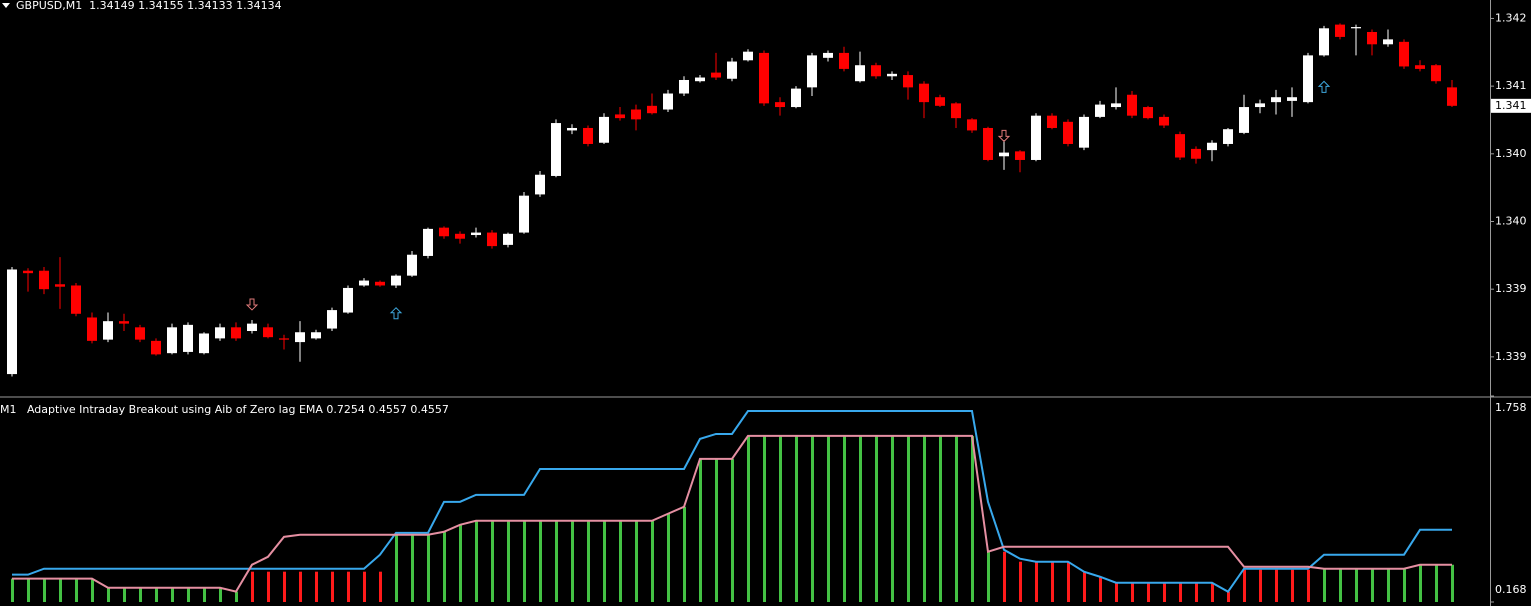 The width and height of the screenshot is (1531, 606). What do you see at coordinates (252, 304) in the screenshot?
I see `sell-arrow` at bounding box center [252, 304].